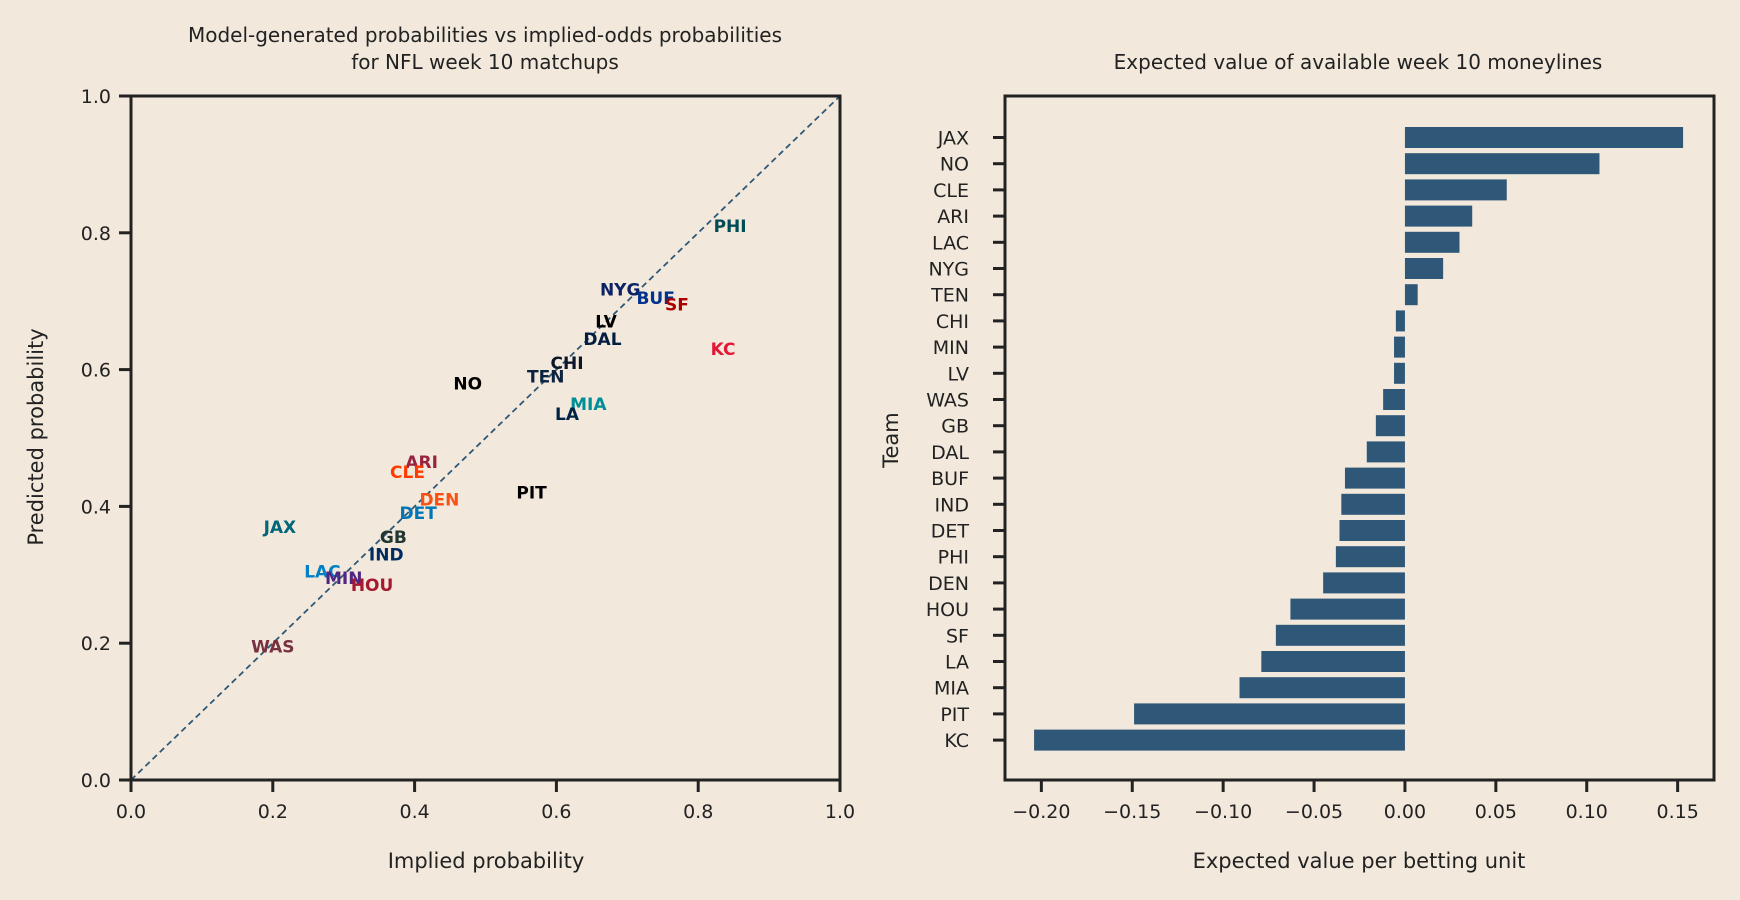 Image resolution: width=1740 pixels, height=900 pixels. What do you see at coordinates (1372, 530) in the screenshot?
I see `bar-det` at bounding box center [1372, 530].